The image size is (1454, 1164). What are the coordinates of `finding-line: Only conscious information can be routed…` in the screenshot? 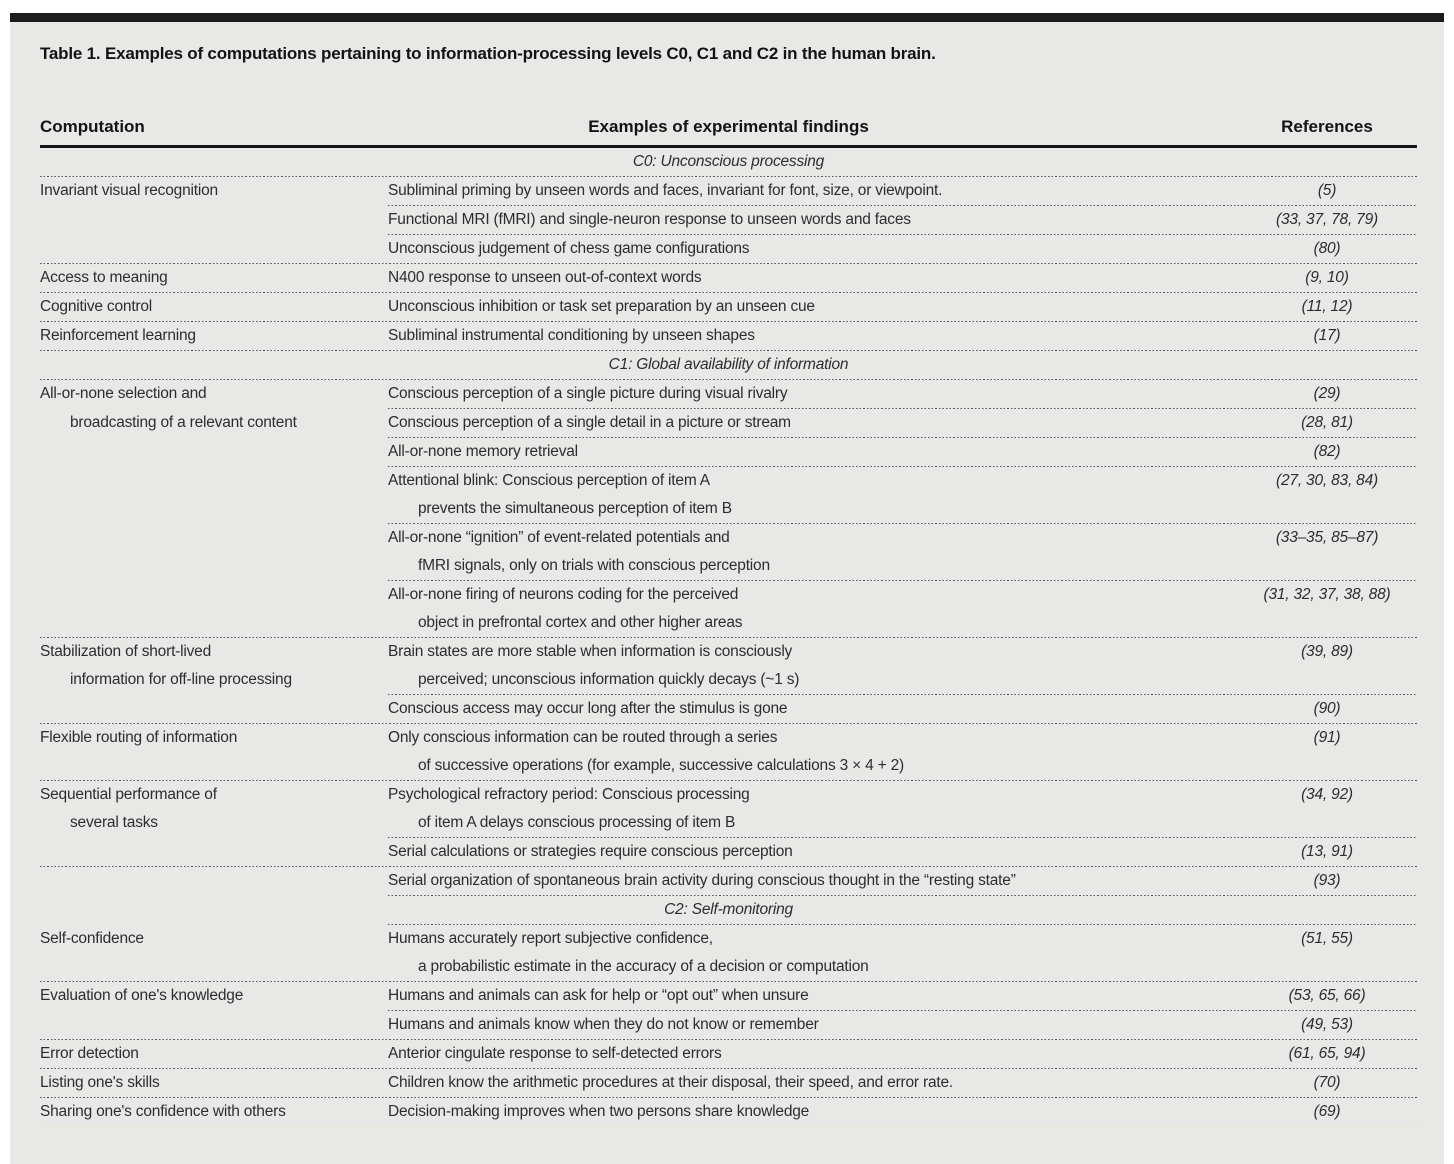 It's located at (583, 737).